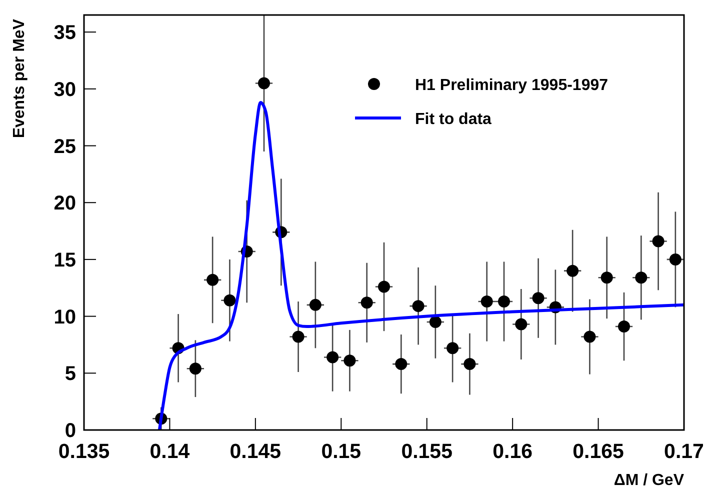  I want to click on y-tick-label: 0, so click(70, 431).